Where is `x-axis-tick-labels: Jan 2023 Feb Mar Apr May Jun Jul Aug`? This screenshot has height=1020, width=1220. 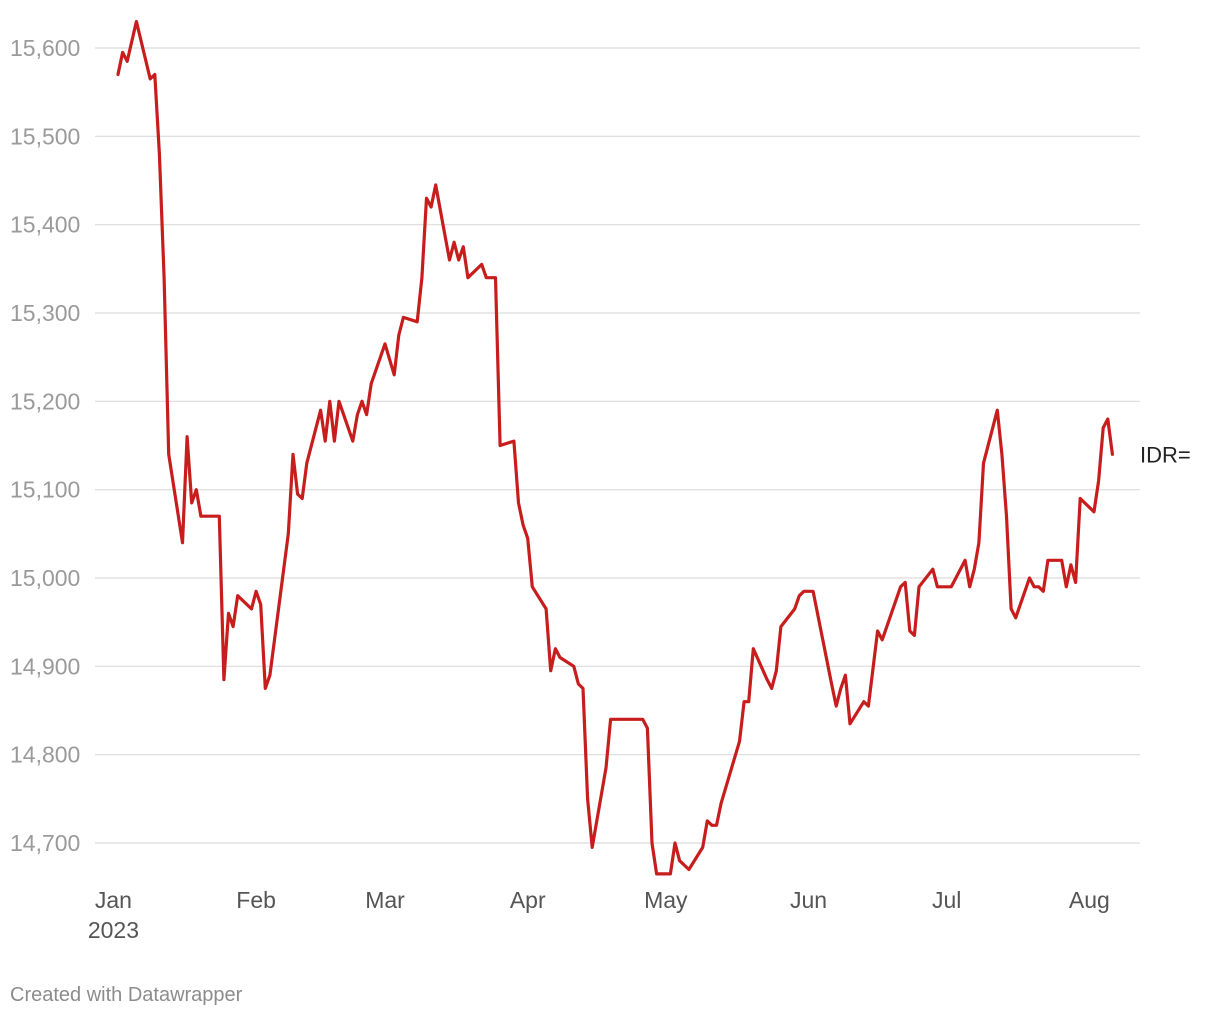 x-axis-tick-labels: Jan 2023 Feb Mar Apr May Jun Jul Aug is located at coordinates (599, 915).